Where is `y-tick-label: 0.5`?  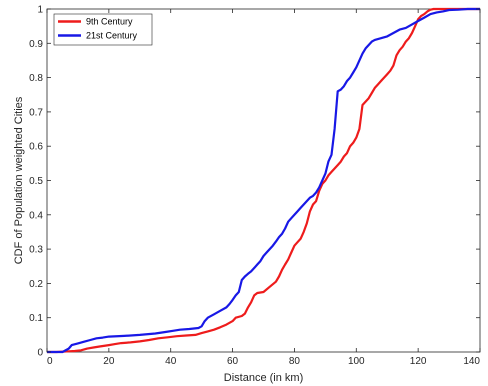
y-tick-label: 0.5 is located at coordinates (36, 181).